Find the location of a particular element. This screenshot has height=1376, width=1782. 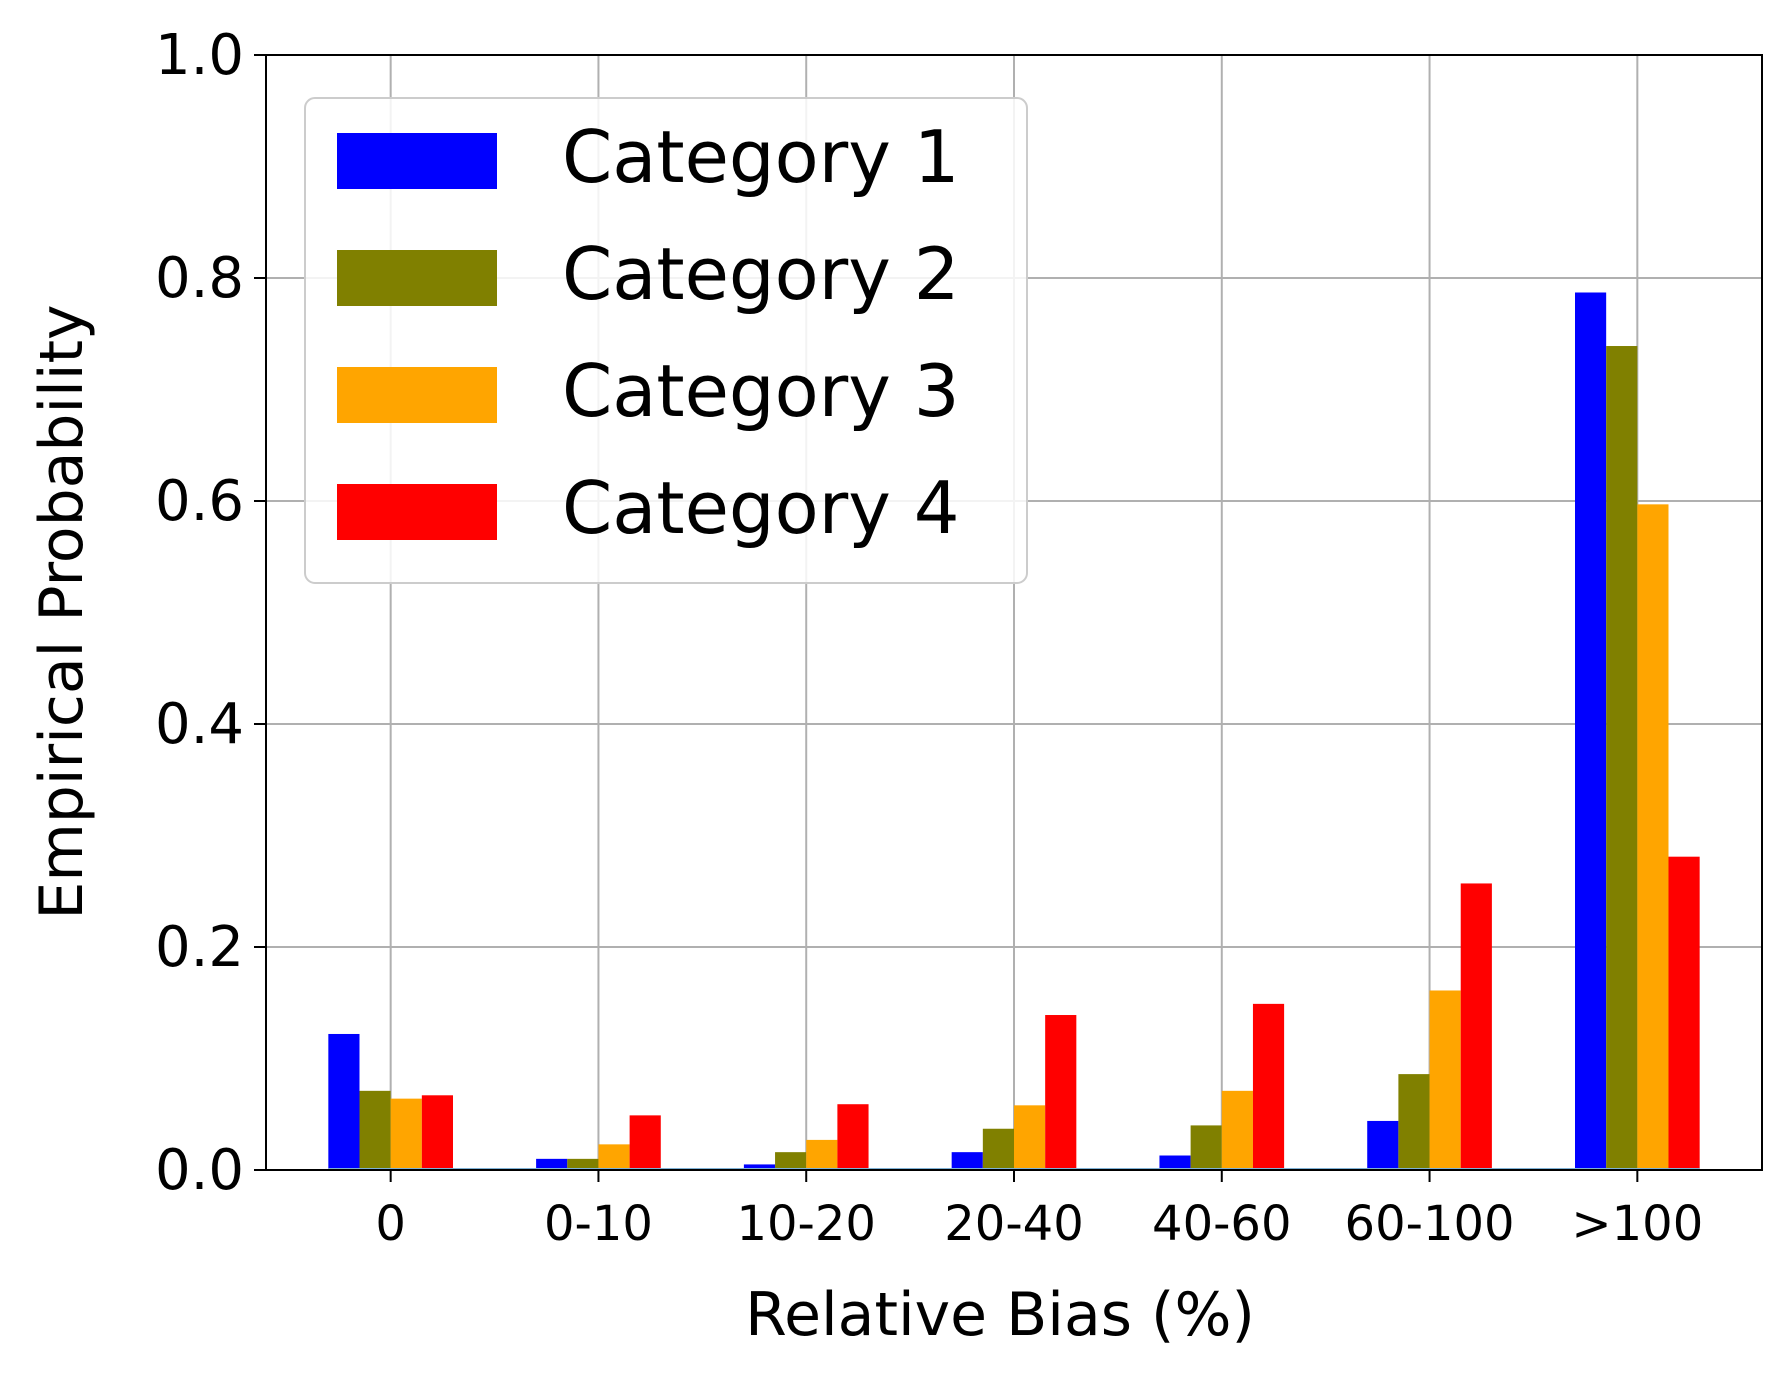

legend-label-2: Category 2 is located at coordinates (761, 274).